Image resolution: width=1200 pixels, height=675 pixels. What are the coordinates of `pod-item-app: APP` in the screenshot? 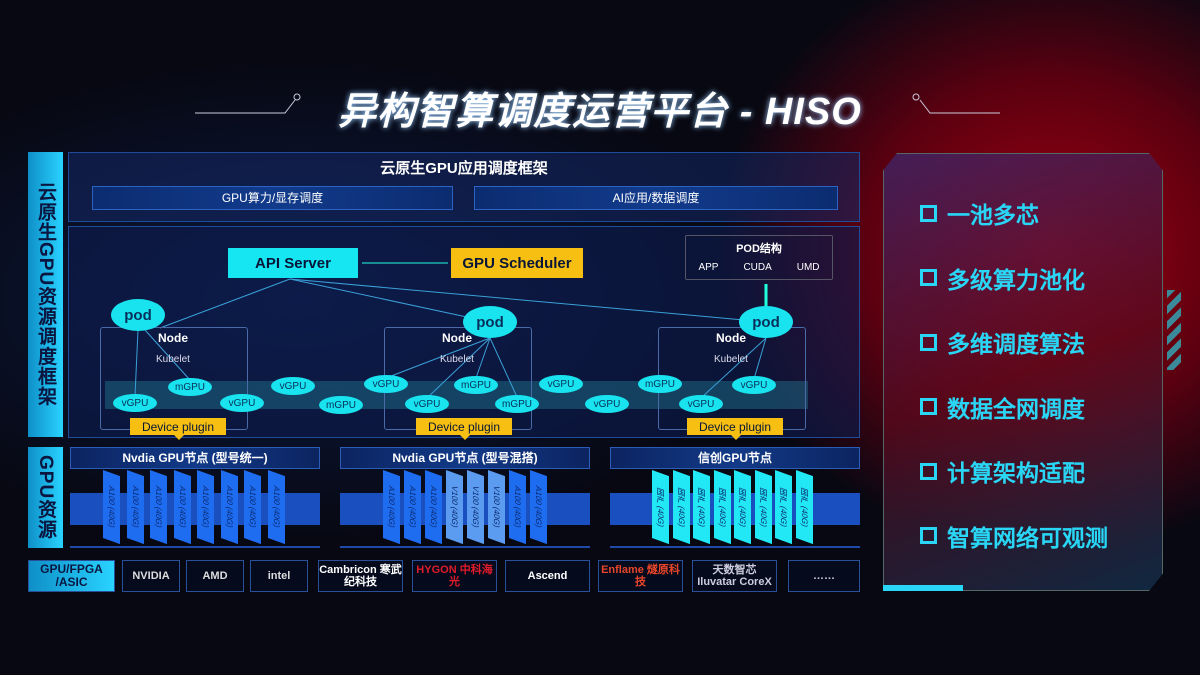 It's located at (708, 267).